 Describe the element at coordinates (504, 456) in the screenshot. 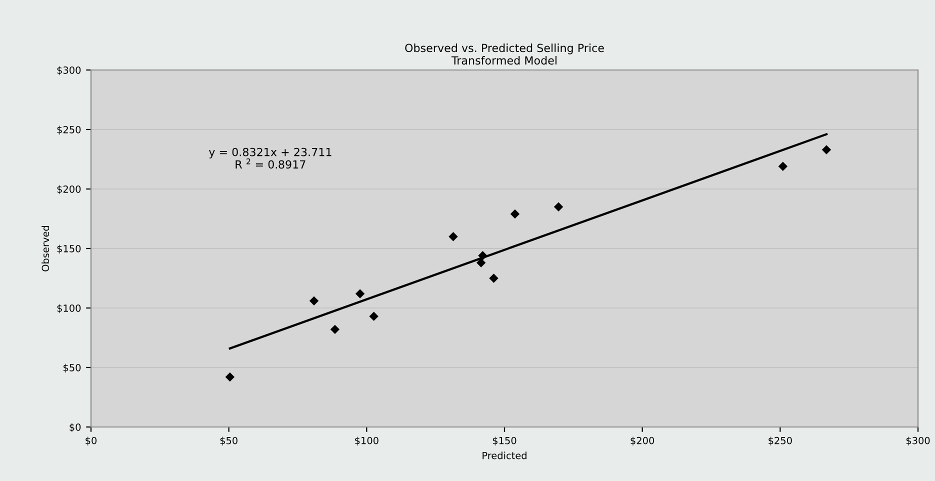

I see `x-axis-title: Predicted` at that location.